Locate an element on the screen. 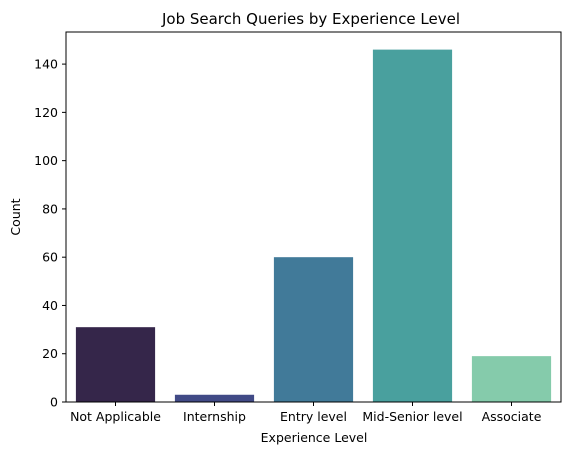 The image size is (571, 455). y-tick-label: 80 is located at coordinates (50, 208).